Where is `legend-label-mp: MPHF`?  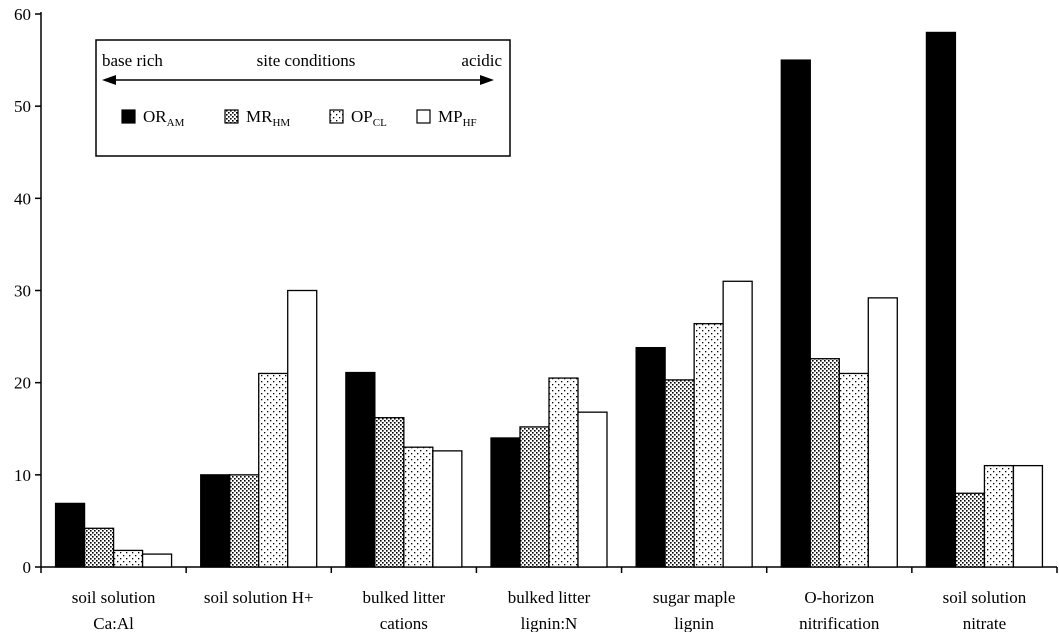
legend-label-mp: MPHF is located at coordinates (457, 118).